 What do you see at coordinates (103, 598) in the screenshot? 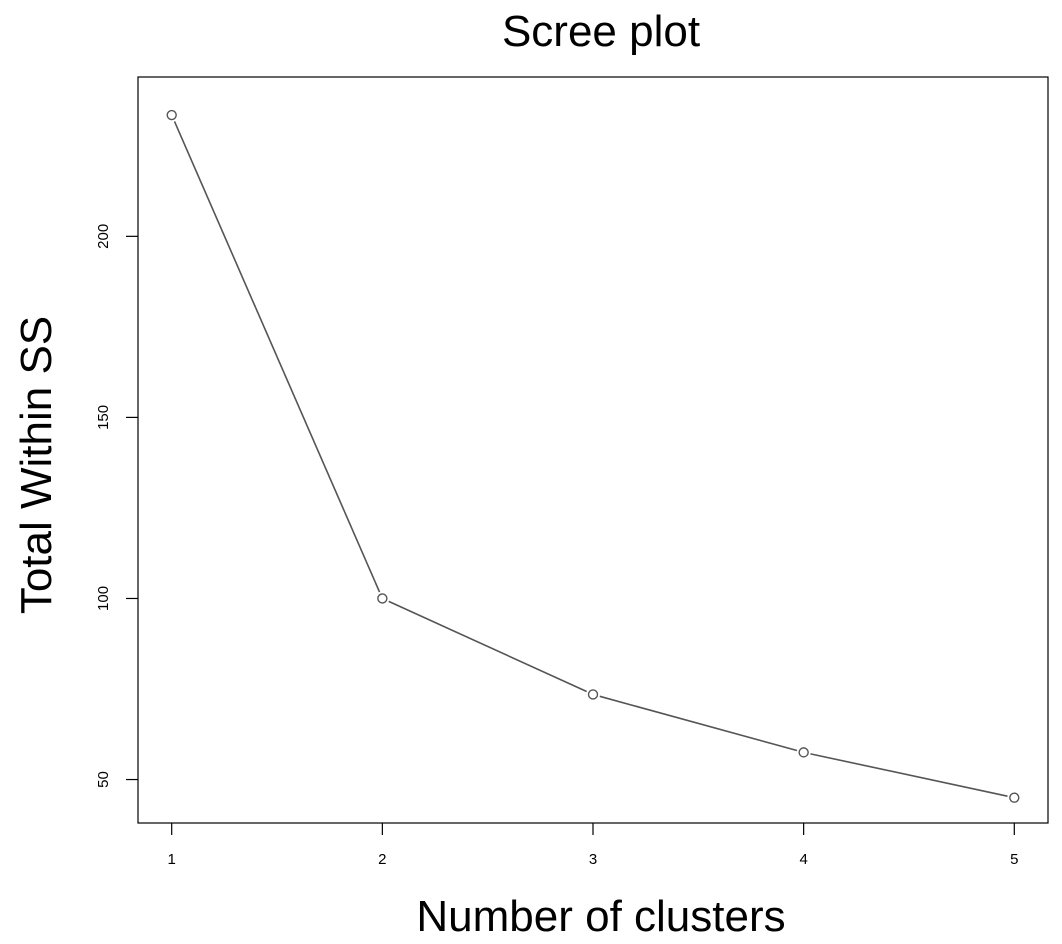
I see `y-tick-label: 100` at bounding box center [103, 598].